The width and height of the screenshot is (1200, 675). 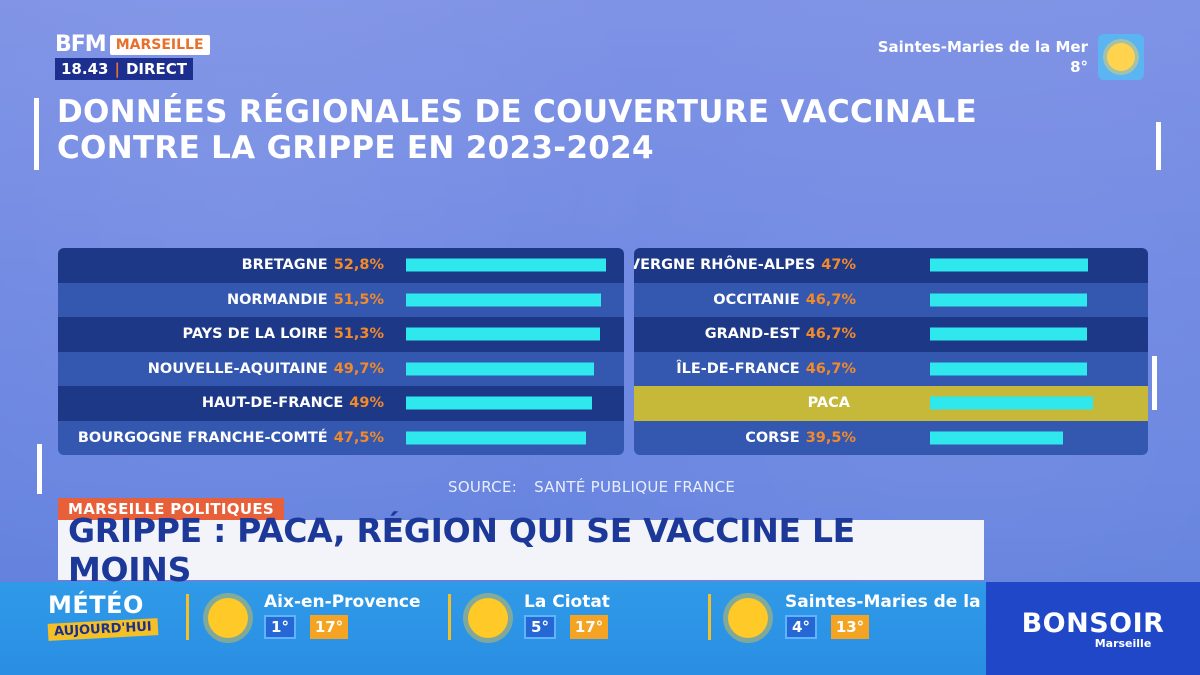 What do you see at coordinates (171, 509) in the screenshot?
I see `program-tag: MARSEILLE POLITIQUES` at bounding box center [171, 509].